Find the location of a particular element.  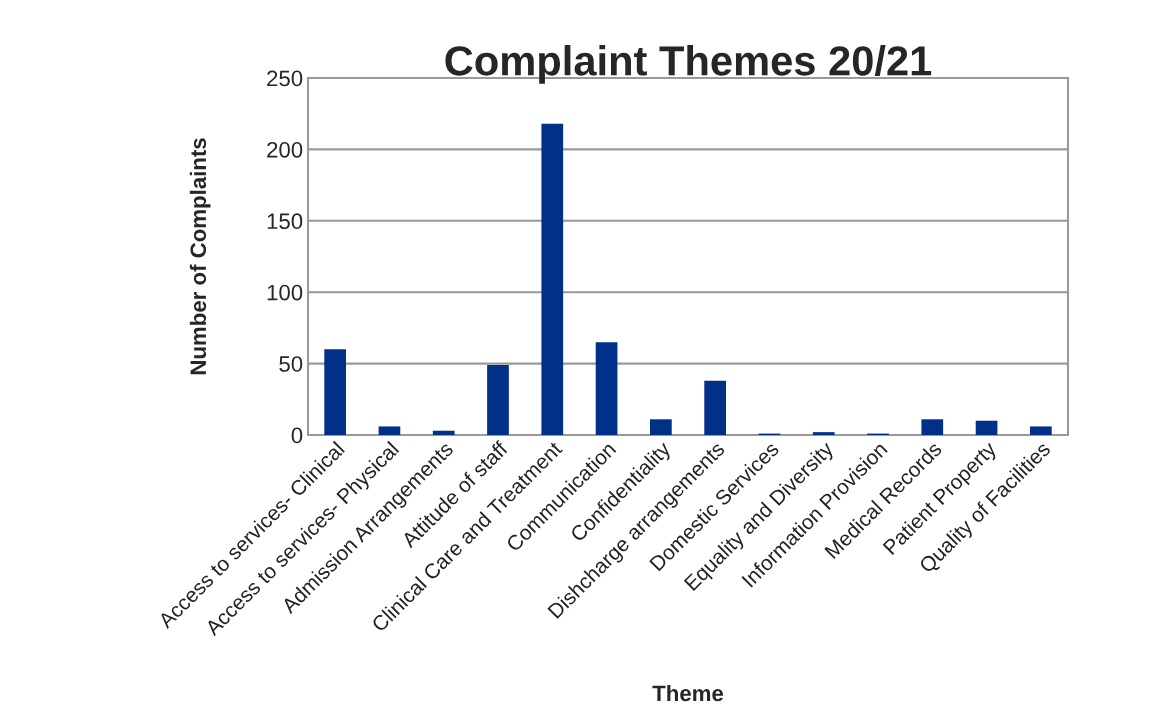

y-tick-label: 50 is located at coordinates (291, 364).